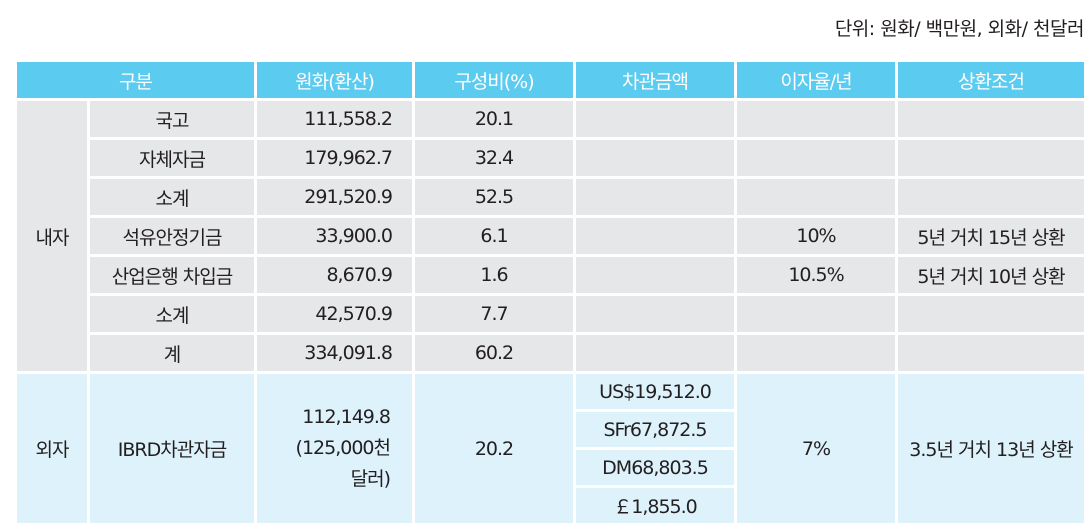 The image size is (1088, 526). I want to click on table-row: ￡1,855.0, so click(550, 505).